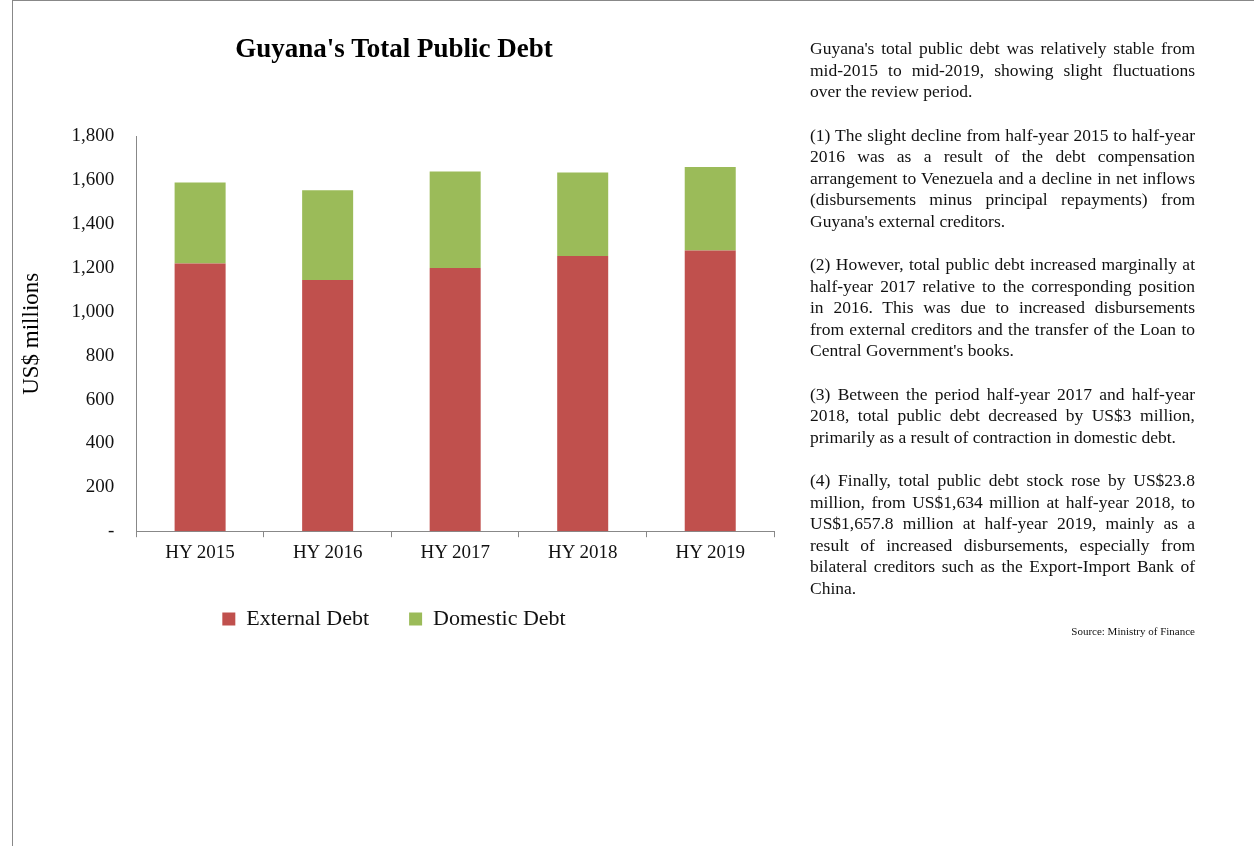 The width and height of the screenshot is (1254, 846). I want to click on y-axis-title: US$ millions, so click(30, 333).